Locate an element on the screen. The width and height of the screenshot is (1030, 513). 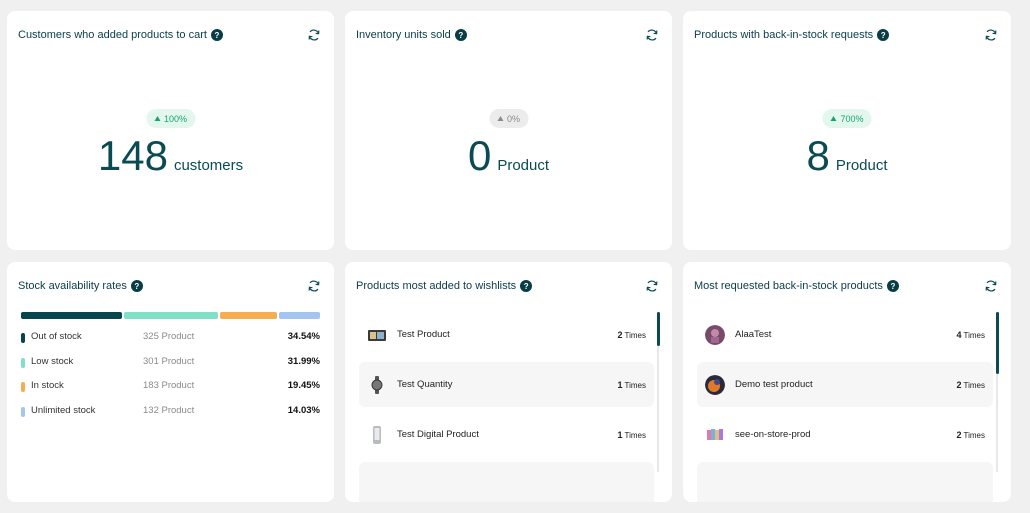
metric-value: 148 is located at coordinates (132, 155).